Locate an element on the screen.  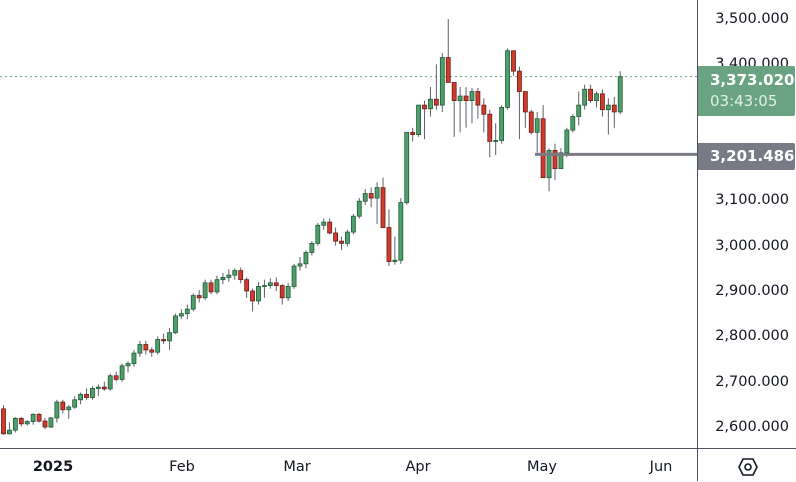
time-tick-label: Feb is located at coordinates (182, 467).